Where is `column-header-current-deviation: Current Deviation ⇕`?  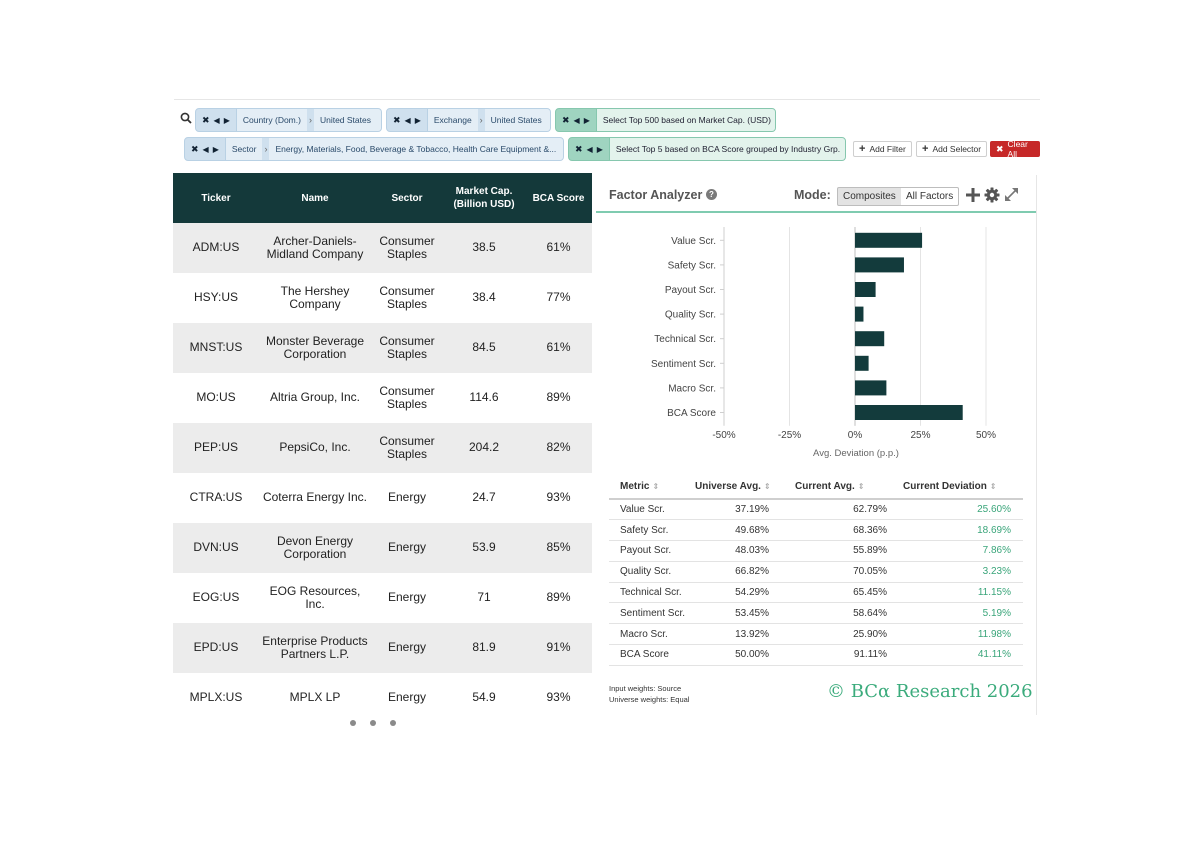
column-header-current-deviation: Current Deviation ⇕ is located at coordinates (959, 487).